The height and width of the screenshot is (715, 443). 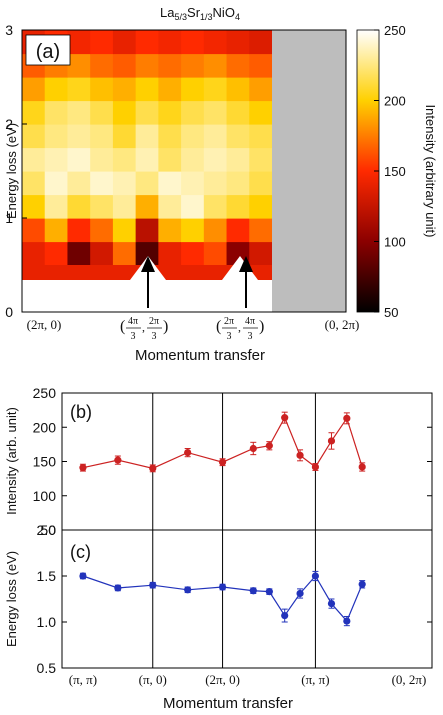 What do you see at coordinates (395, 30) in the screenshot?
I see `colorbar-tick-label: 250` at bounding box center [395, 30].